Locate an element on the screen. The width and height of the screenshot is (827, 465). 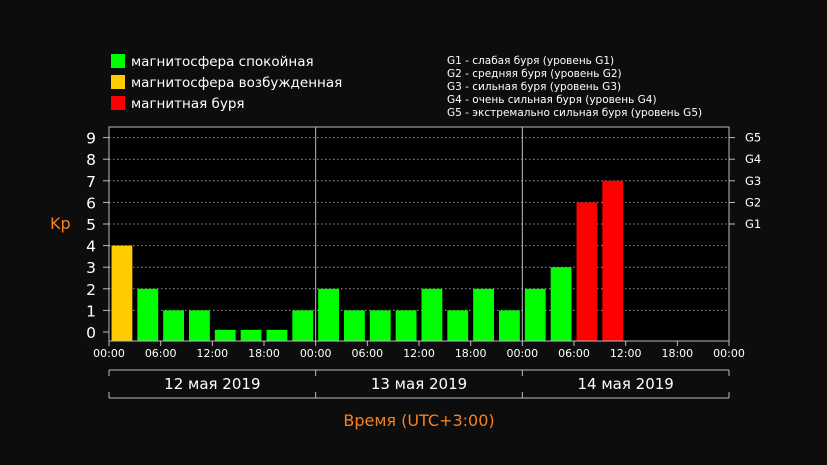
y-tick-label: 6 is located at coordinates (91, 203).